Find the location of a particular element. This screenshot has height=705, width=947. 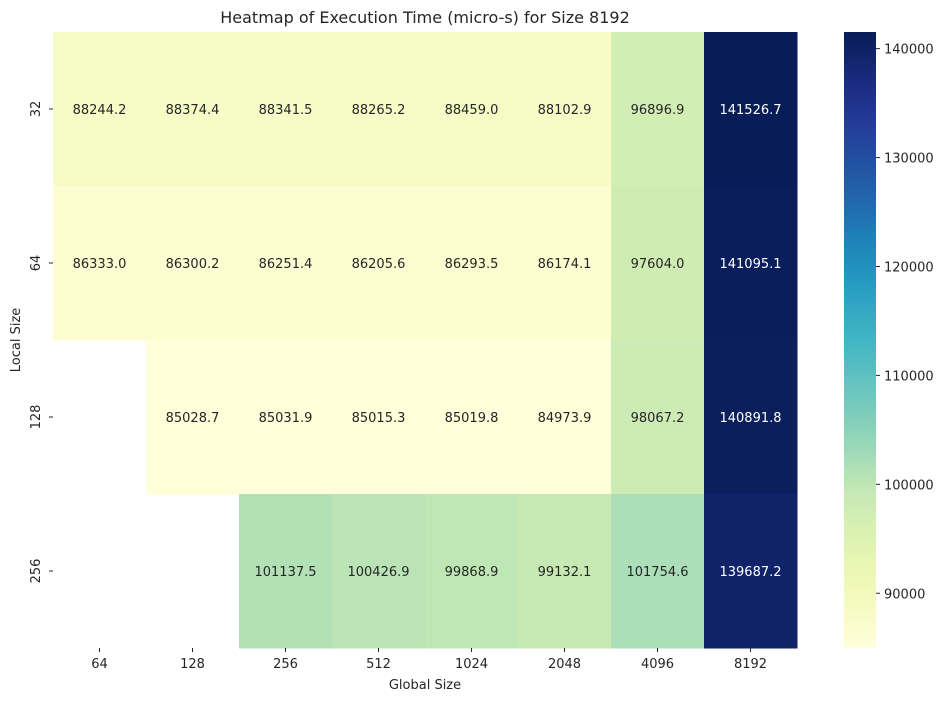

cell-value-label: 88341.5 is located at coordinates (286, 110).